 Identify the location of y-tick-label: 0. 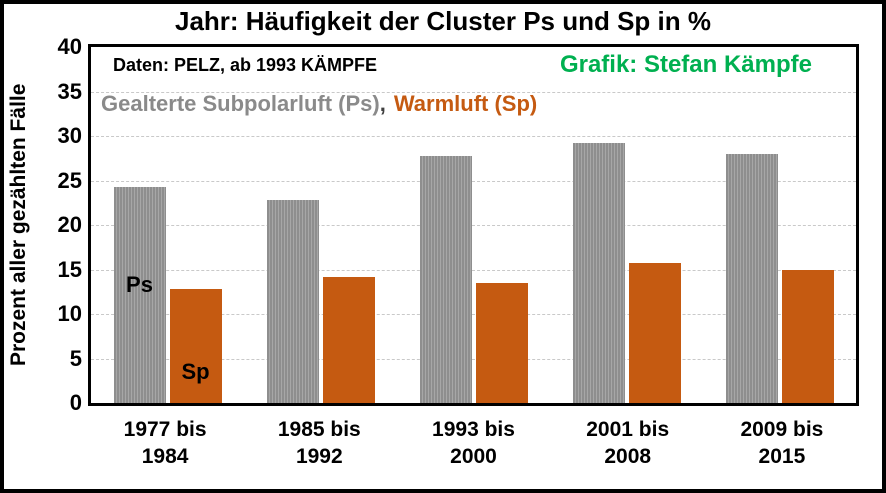
(75, 402).